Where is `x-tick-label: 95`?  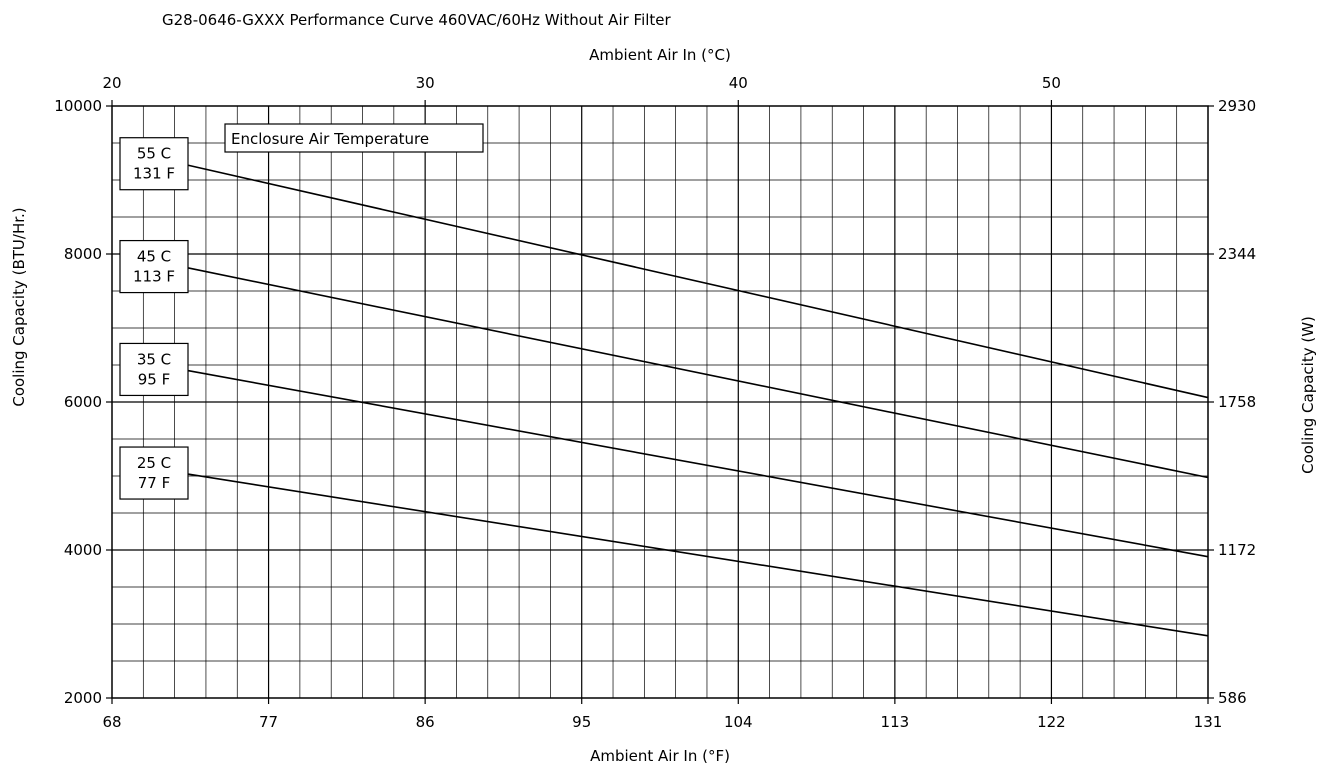
x-tick-label: 95 is located at coordinates (581, 722).